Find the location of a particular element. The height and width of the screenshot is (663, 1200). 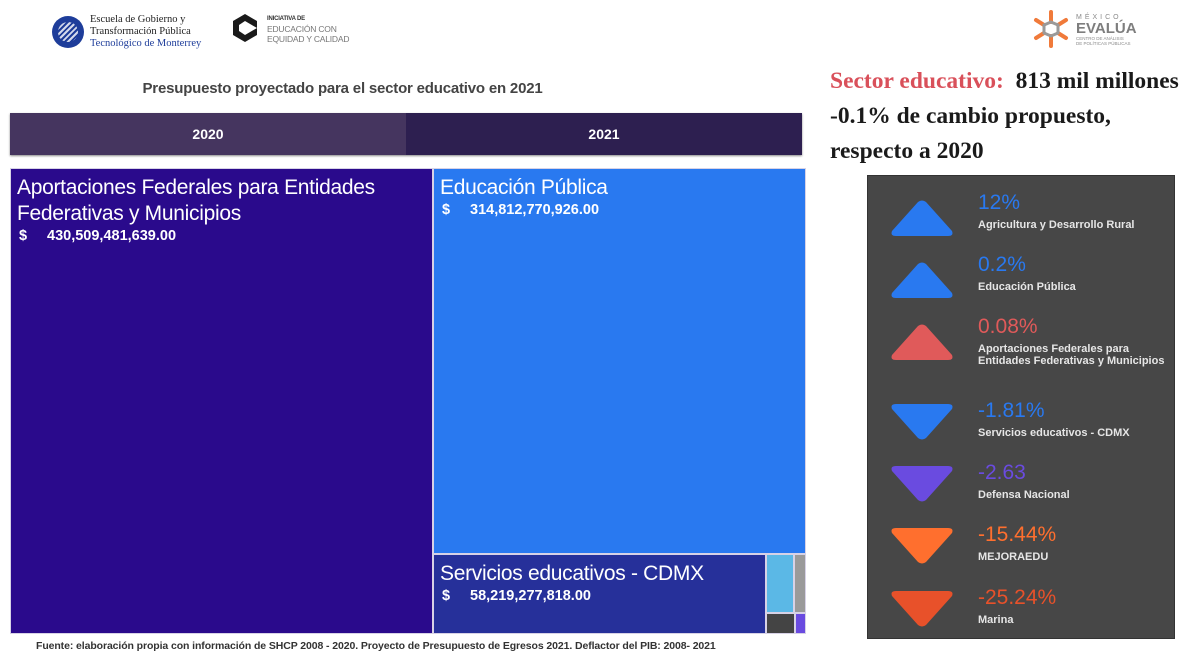

kpi-label: MEJORAEDU is located at coordinates (1013, 557).